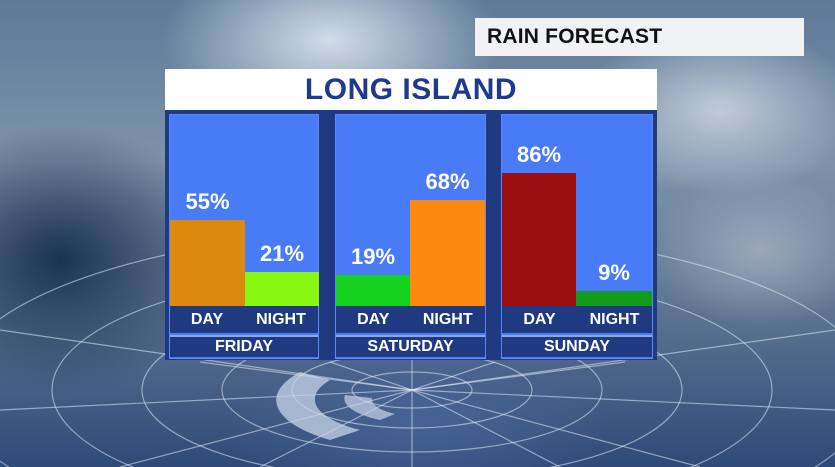 Image resolution: width=835 pixels, height=467 pixels. I want to click on rain-forecast-header: RAIN FORECAST, so click(639, 37).